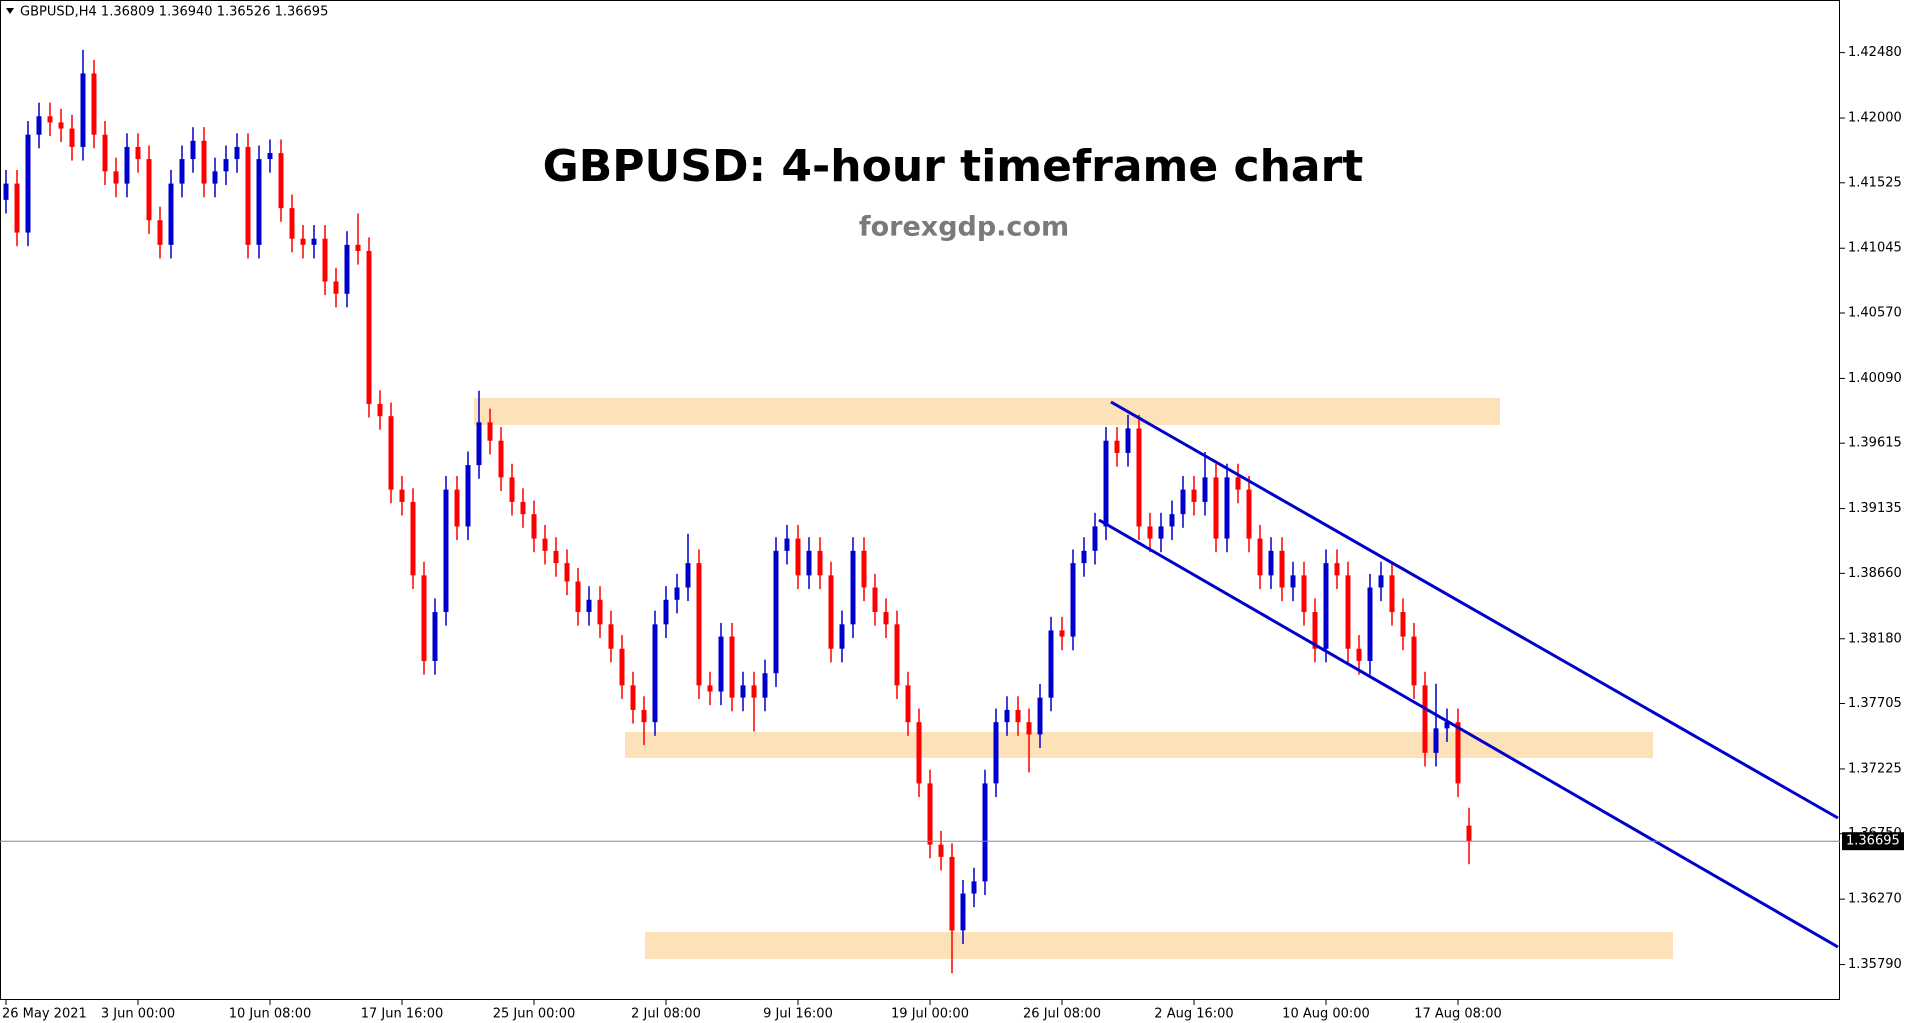 The height and width of the screenshot is (1023, 1913). Describe the element at coordinates (1875, 182) in the screenshot. I see `y-tick-label: 1.41525` at that location.